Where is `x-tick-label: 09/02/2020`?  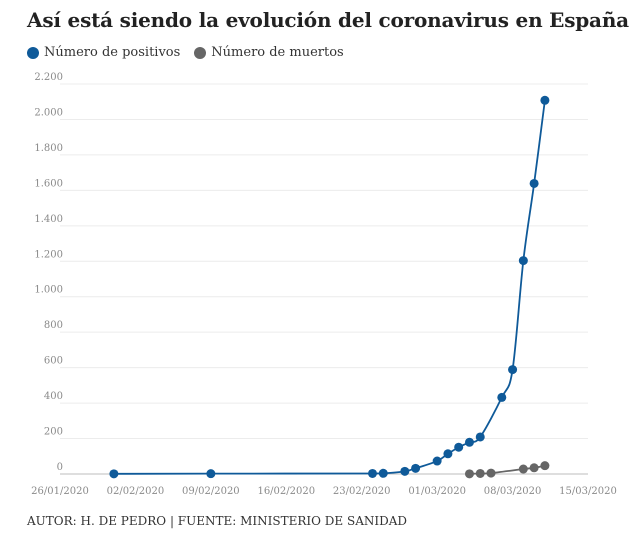
x-tick-label: 09/02/2020 is located at coordinates (211, 491).